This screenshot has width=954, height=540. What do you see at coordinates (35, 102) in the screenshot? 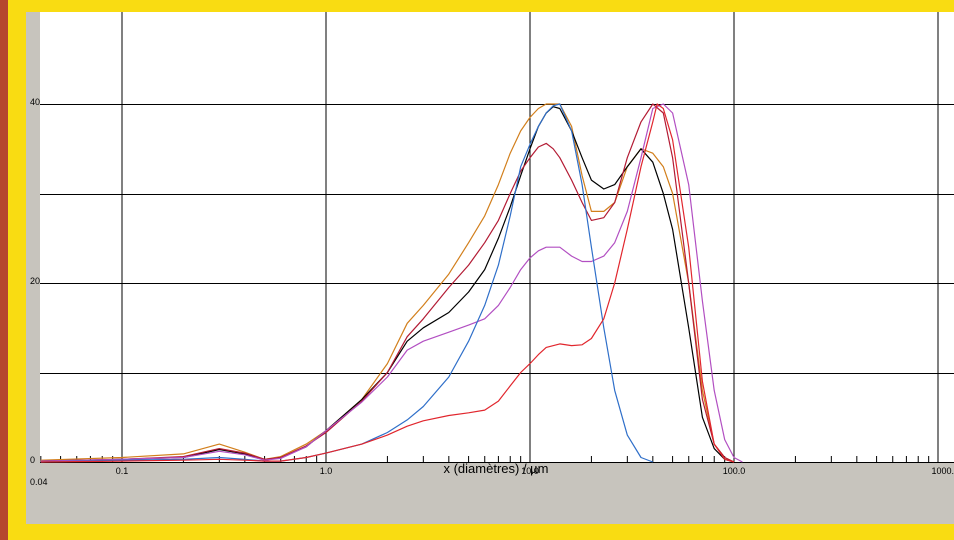
I see `y-tick-label-2: 40` at bounding box center [35, 102].